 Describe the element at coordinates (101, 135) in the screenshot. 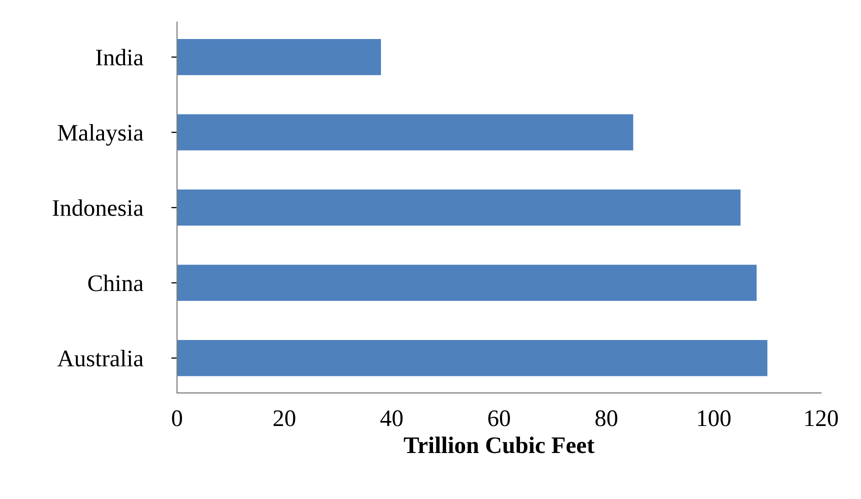

I see `y-tick-label: Malaysia` at that location.